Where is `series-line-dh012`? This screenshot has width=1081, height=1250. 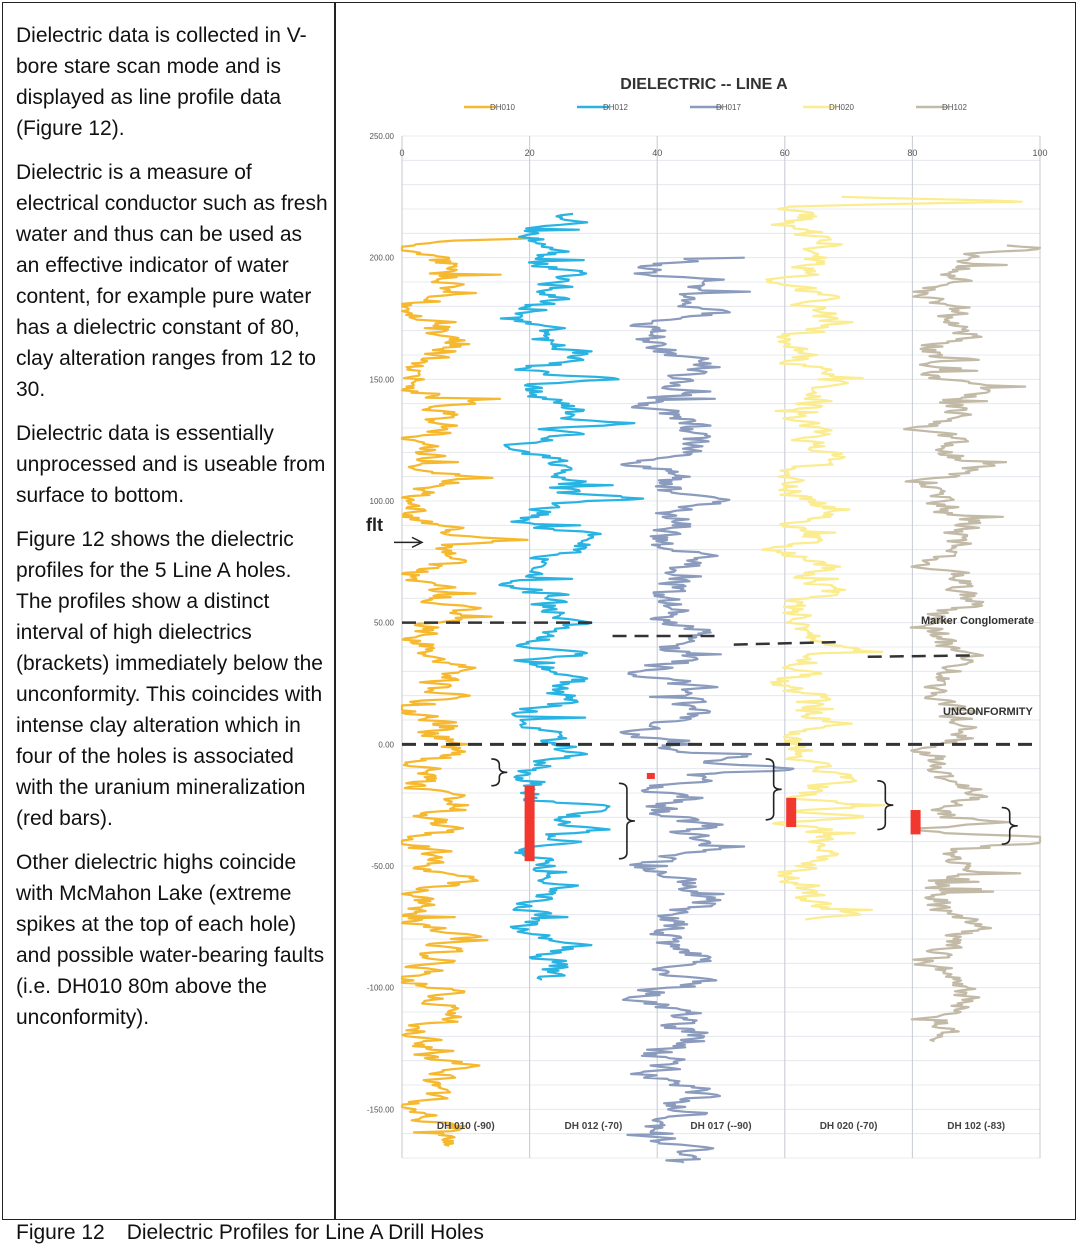 series-line-dh012 is located at coordinates (571, 596).